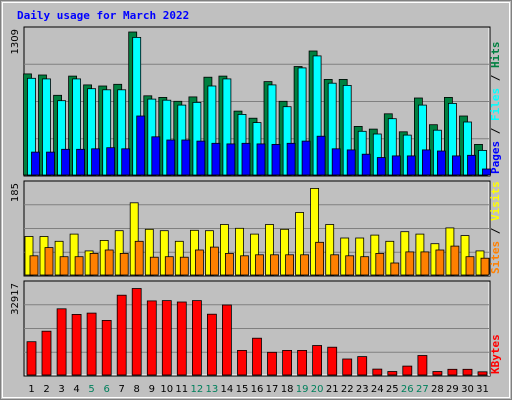 The image size is (512, 400). Describe the element at coordinates (181, 389) in the screenshot. I see `x-tick-11: 11` at that location.